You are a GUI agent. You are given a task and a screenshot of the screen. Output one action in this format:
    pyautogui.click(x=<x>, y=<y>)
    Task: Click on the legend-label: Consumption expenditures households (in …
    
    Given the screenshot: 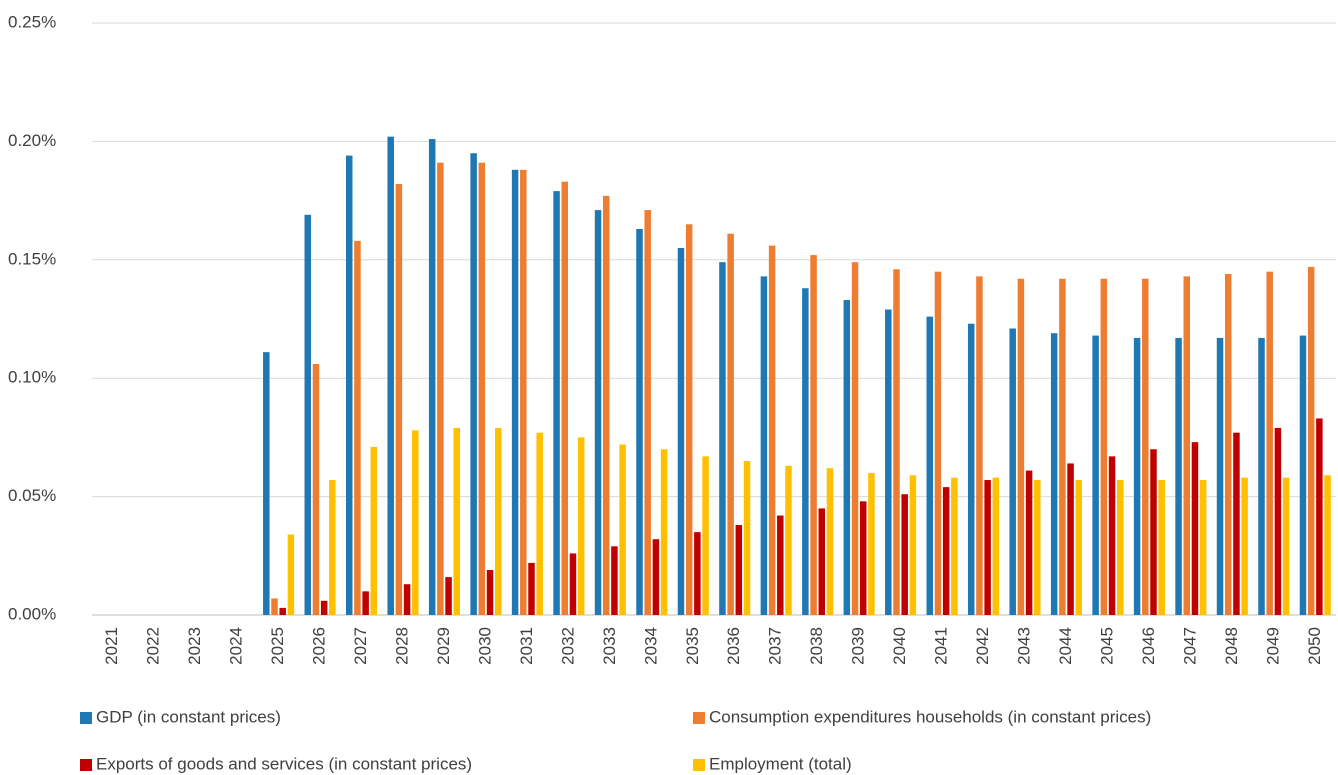 What is the action you would take?
    pyautogui.click(x=930, y=716)
    